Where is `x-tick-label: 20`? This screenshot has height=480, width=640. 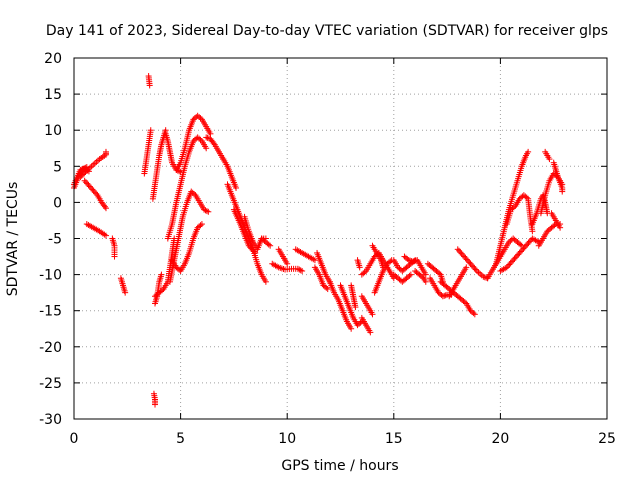 x-tick-label: 20 is located at coordinates (500, 439).